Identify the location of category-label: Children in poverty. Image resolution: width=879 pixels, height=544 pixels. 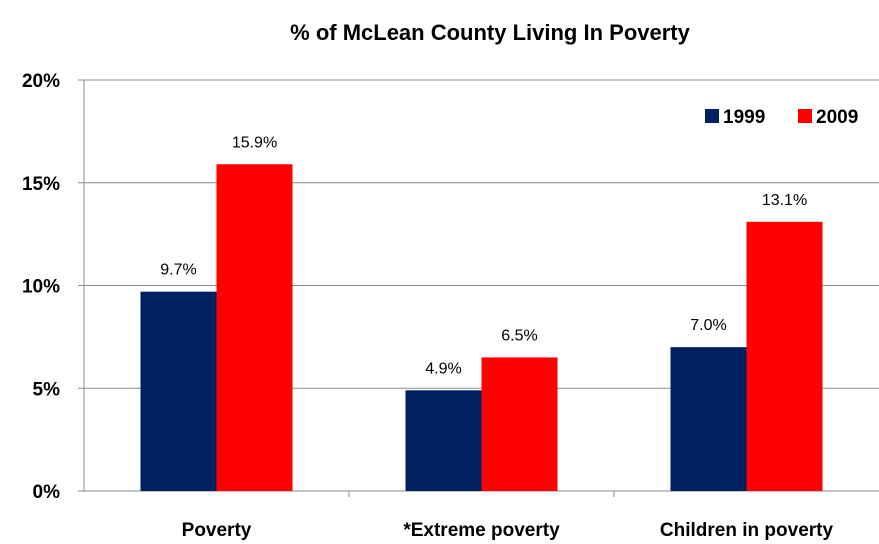
(747, 530).